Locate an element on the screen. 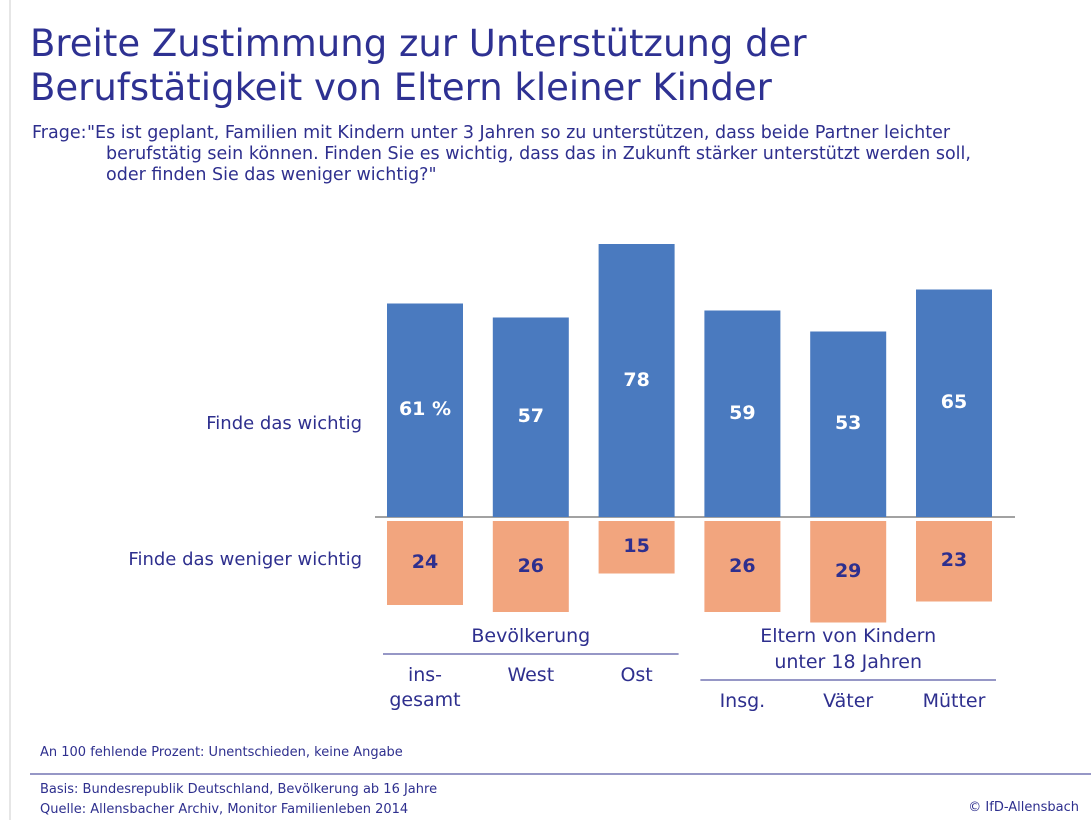 This screenshot has width=1091, height=820. series-label: Finde das wichtig is located at coordinates (284, 423).